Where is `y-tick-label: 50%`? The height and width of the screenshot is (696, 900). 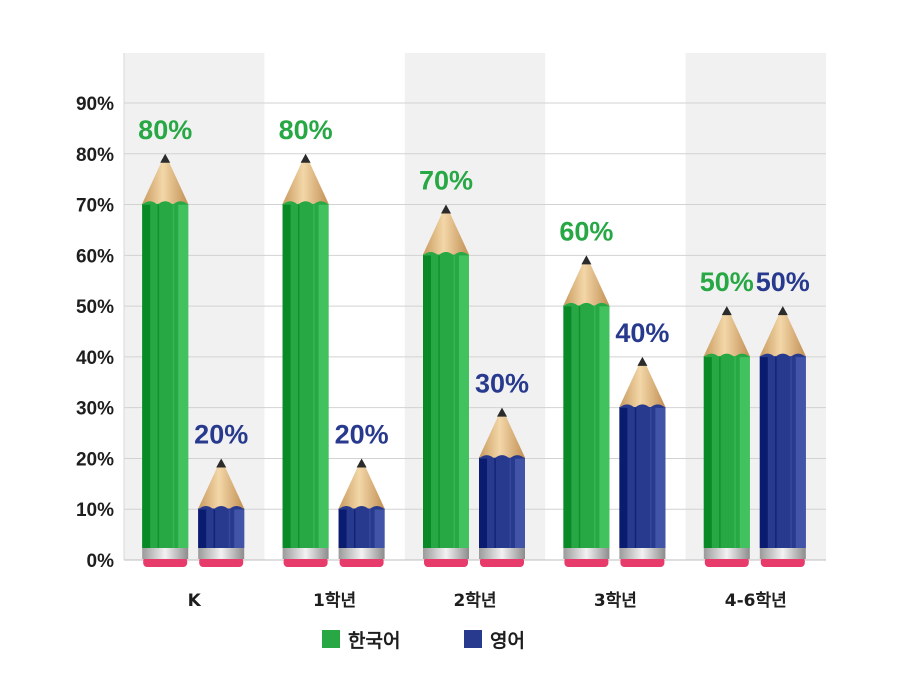
y-tick-label: 50% is located at coordinates (95, 307).